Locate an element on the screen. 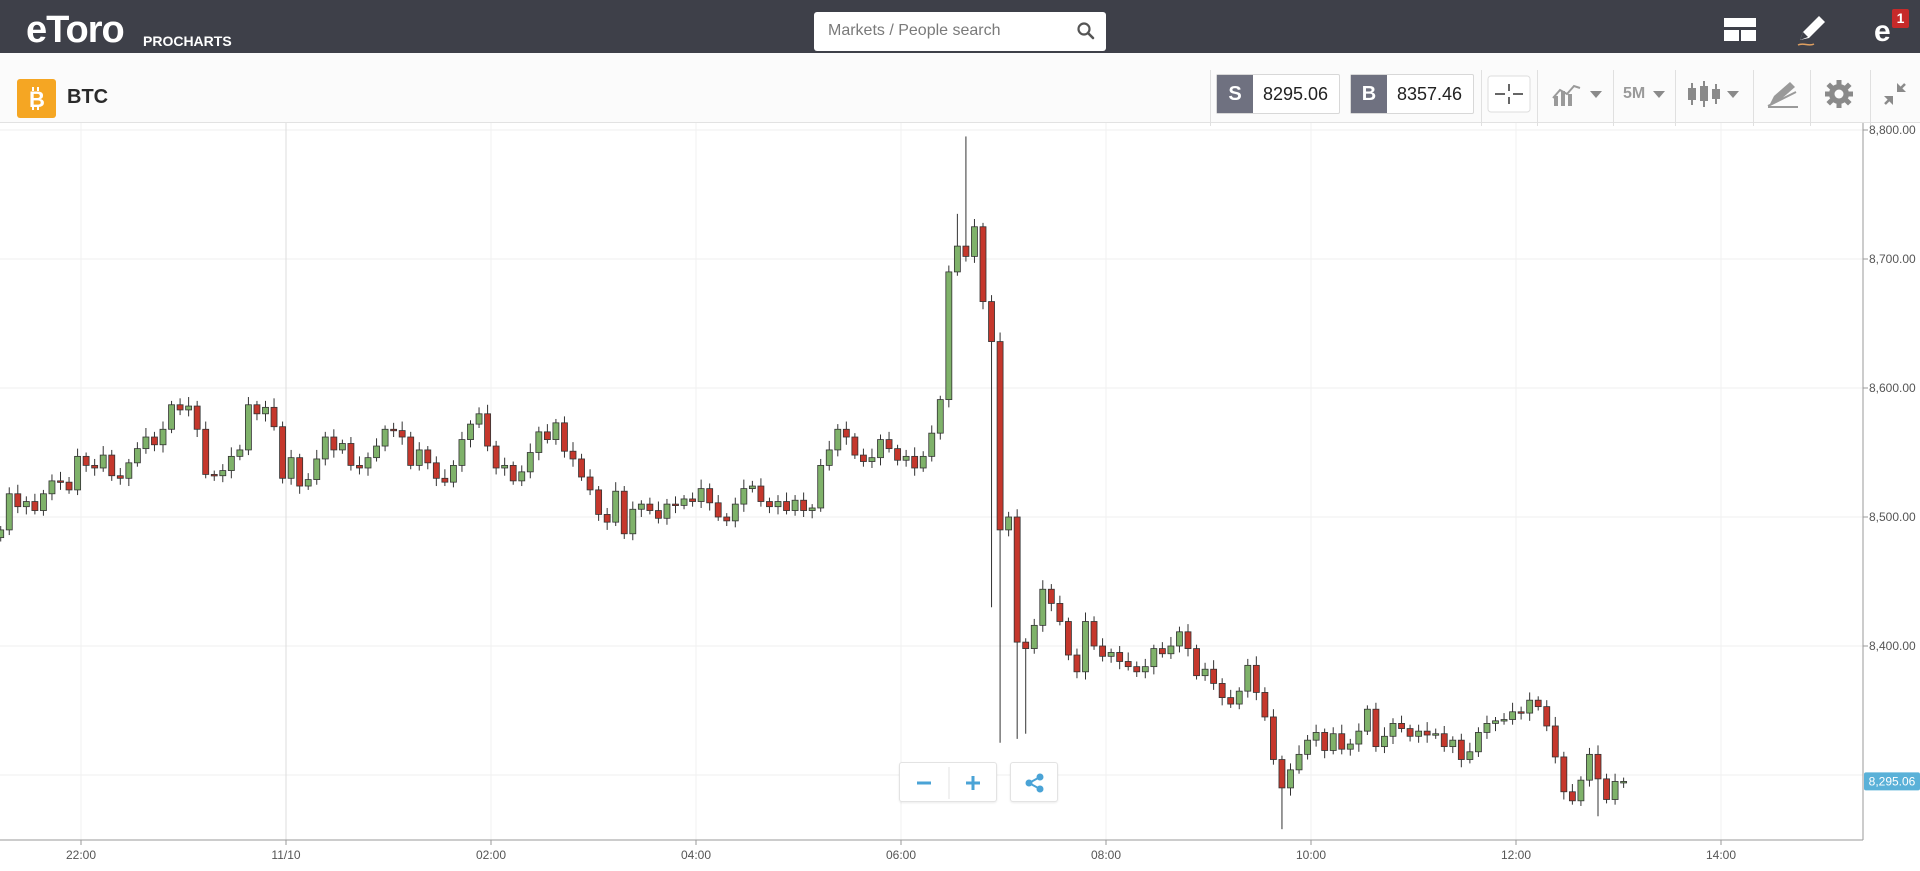  etoro-logo: eToro is located at coordinates (75, 30).